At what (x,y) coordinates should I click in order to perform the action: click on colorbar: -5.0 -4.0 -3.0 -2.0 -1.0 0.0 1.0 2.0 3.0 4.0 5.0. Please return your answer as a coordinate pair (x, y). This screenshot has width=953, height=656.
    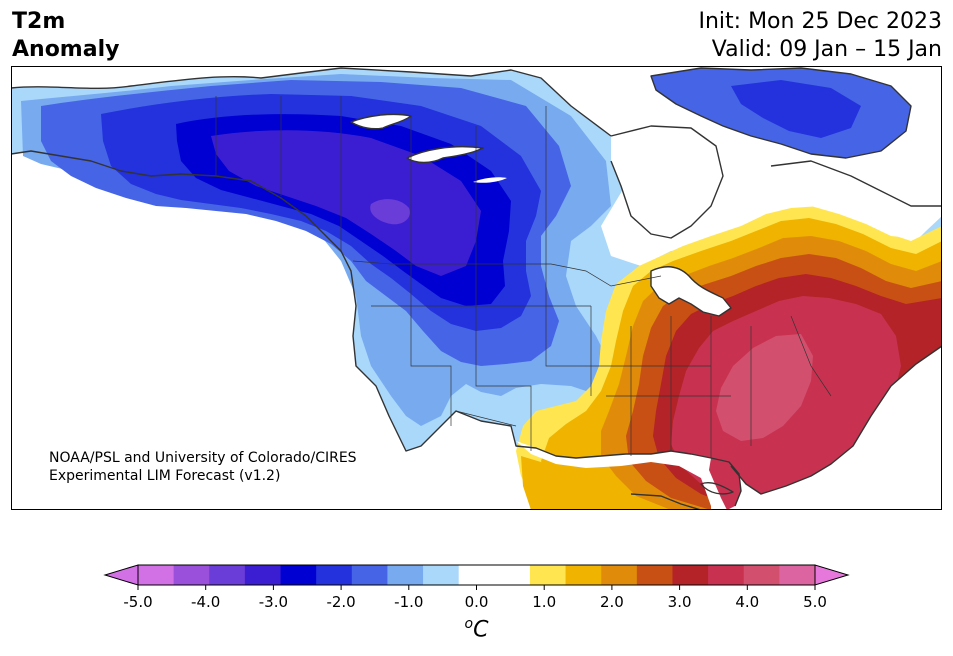
    Looking at the image, I should click on (476, 587).